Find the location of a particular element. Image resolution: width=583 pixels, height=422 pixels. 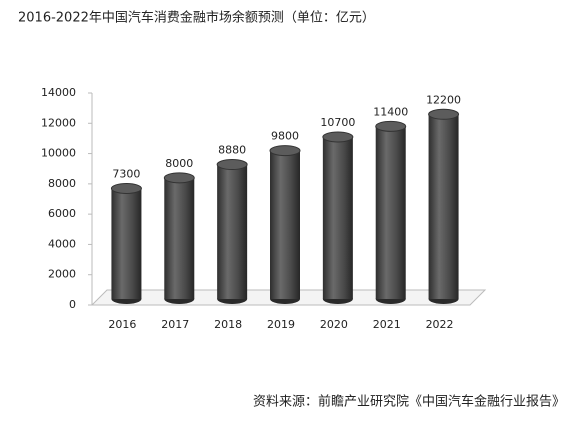

y-tick-label: 4000 is located at coordinates (62, 243).